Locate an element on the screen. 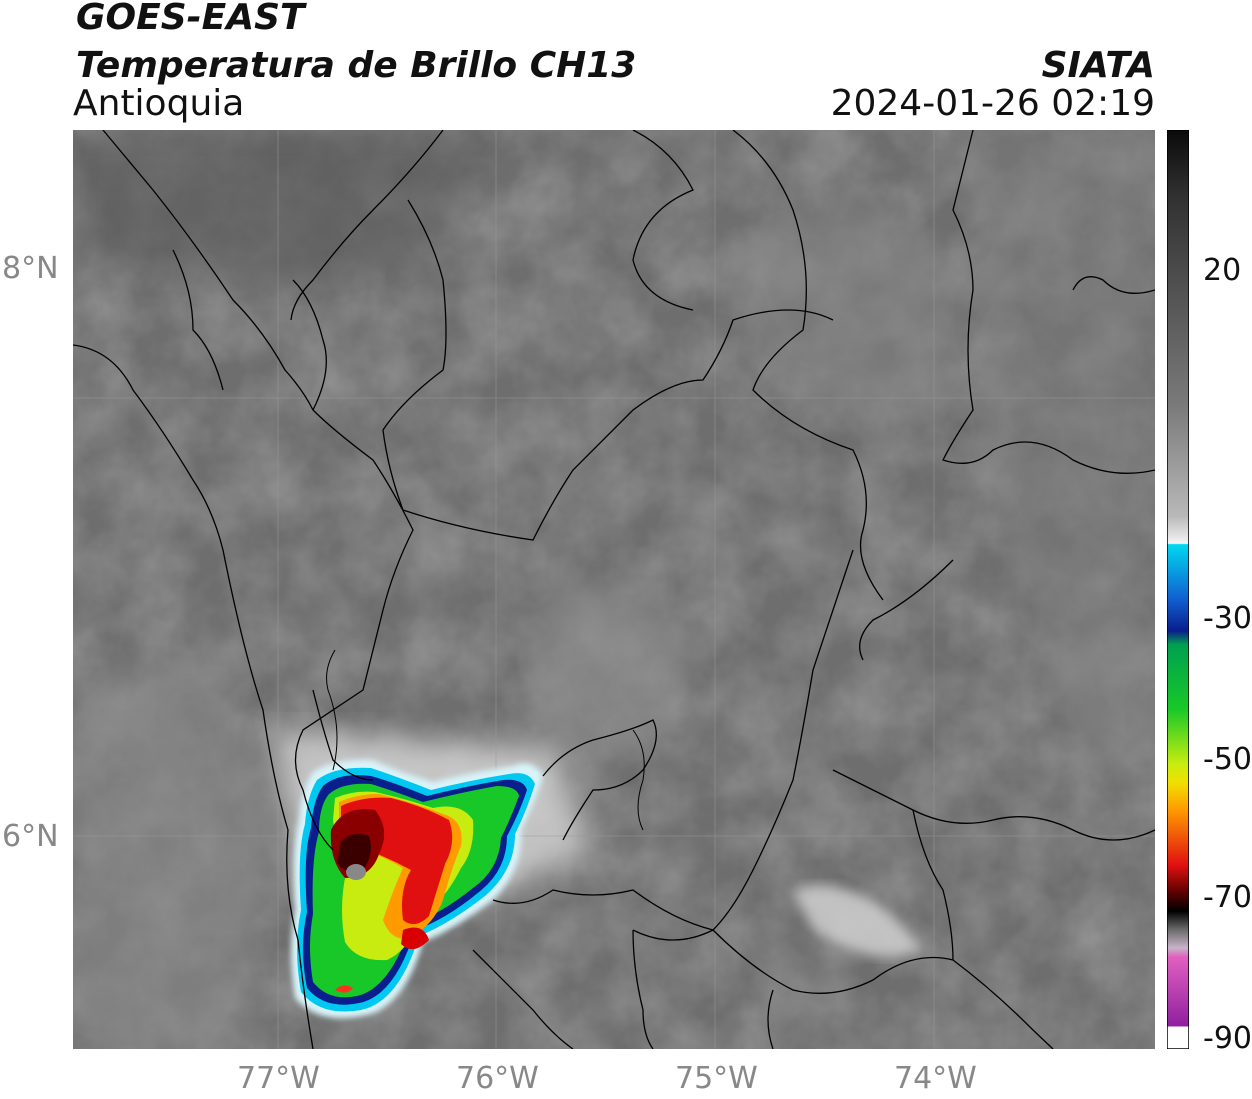  lon-label-75w: 75°W is located at coordinates (716, 1078).